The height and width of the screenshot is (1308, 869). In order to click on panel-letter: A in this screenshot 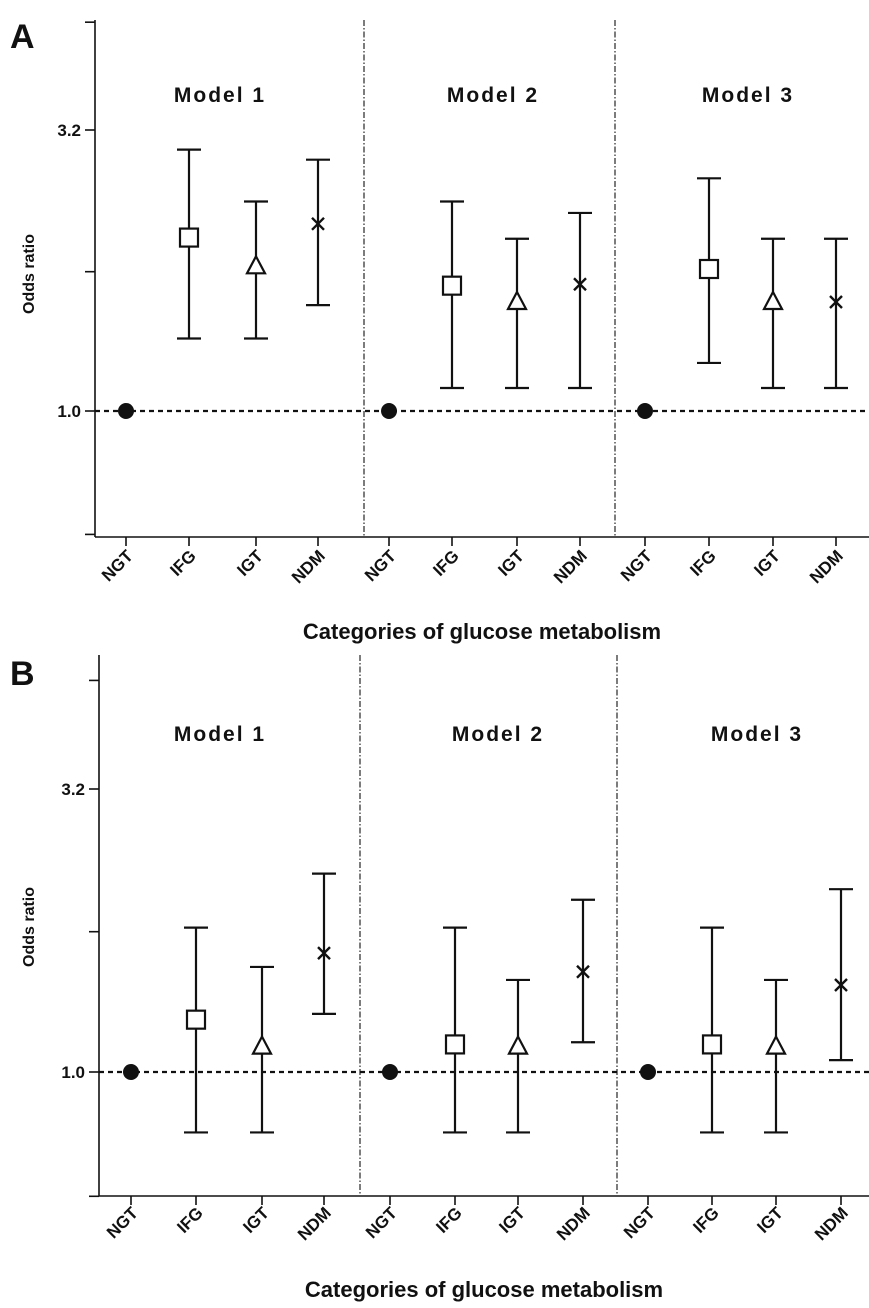, I will do `click(22, 37)`.